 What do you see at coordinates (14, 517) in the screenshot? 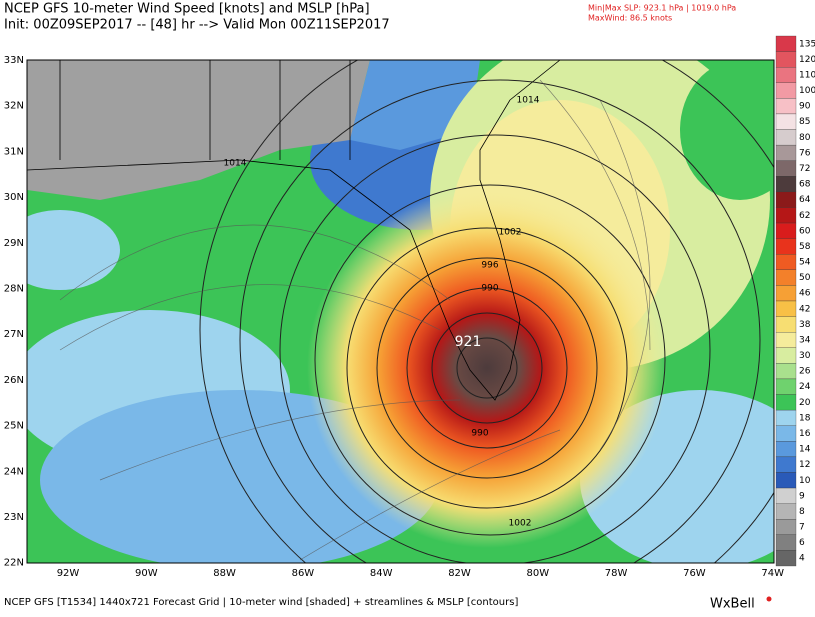
I see `lat-label: 23N` at bounding box center [14, 517].